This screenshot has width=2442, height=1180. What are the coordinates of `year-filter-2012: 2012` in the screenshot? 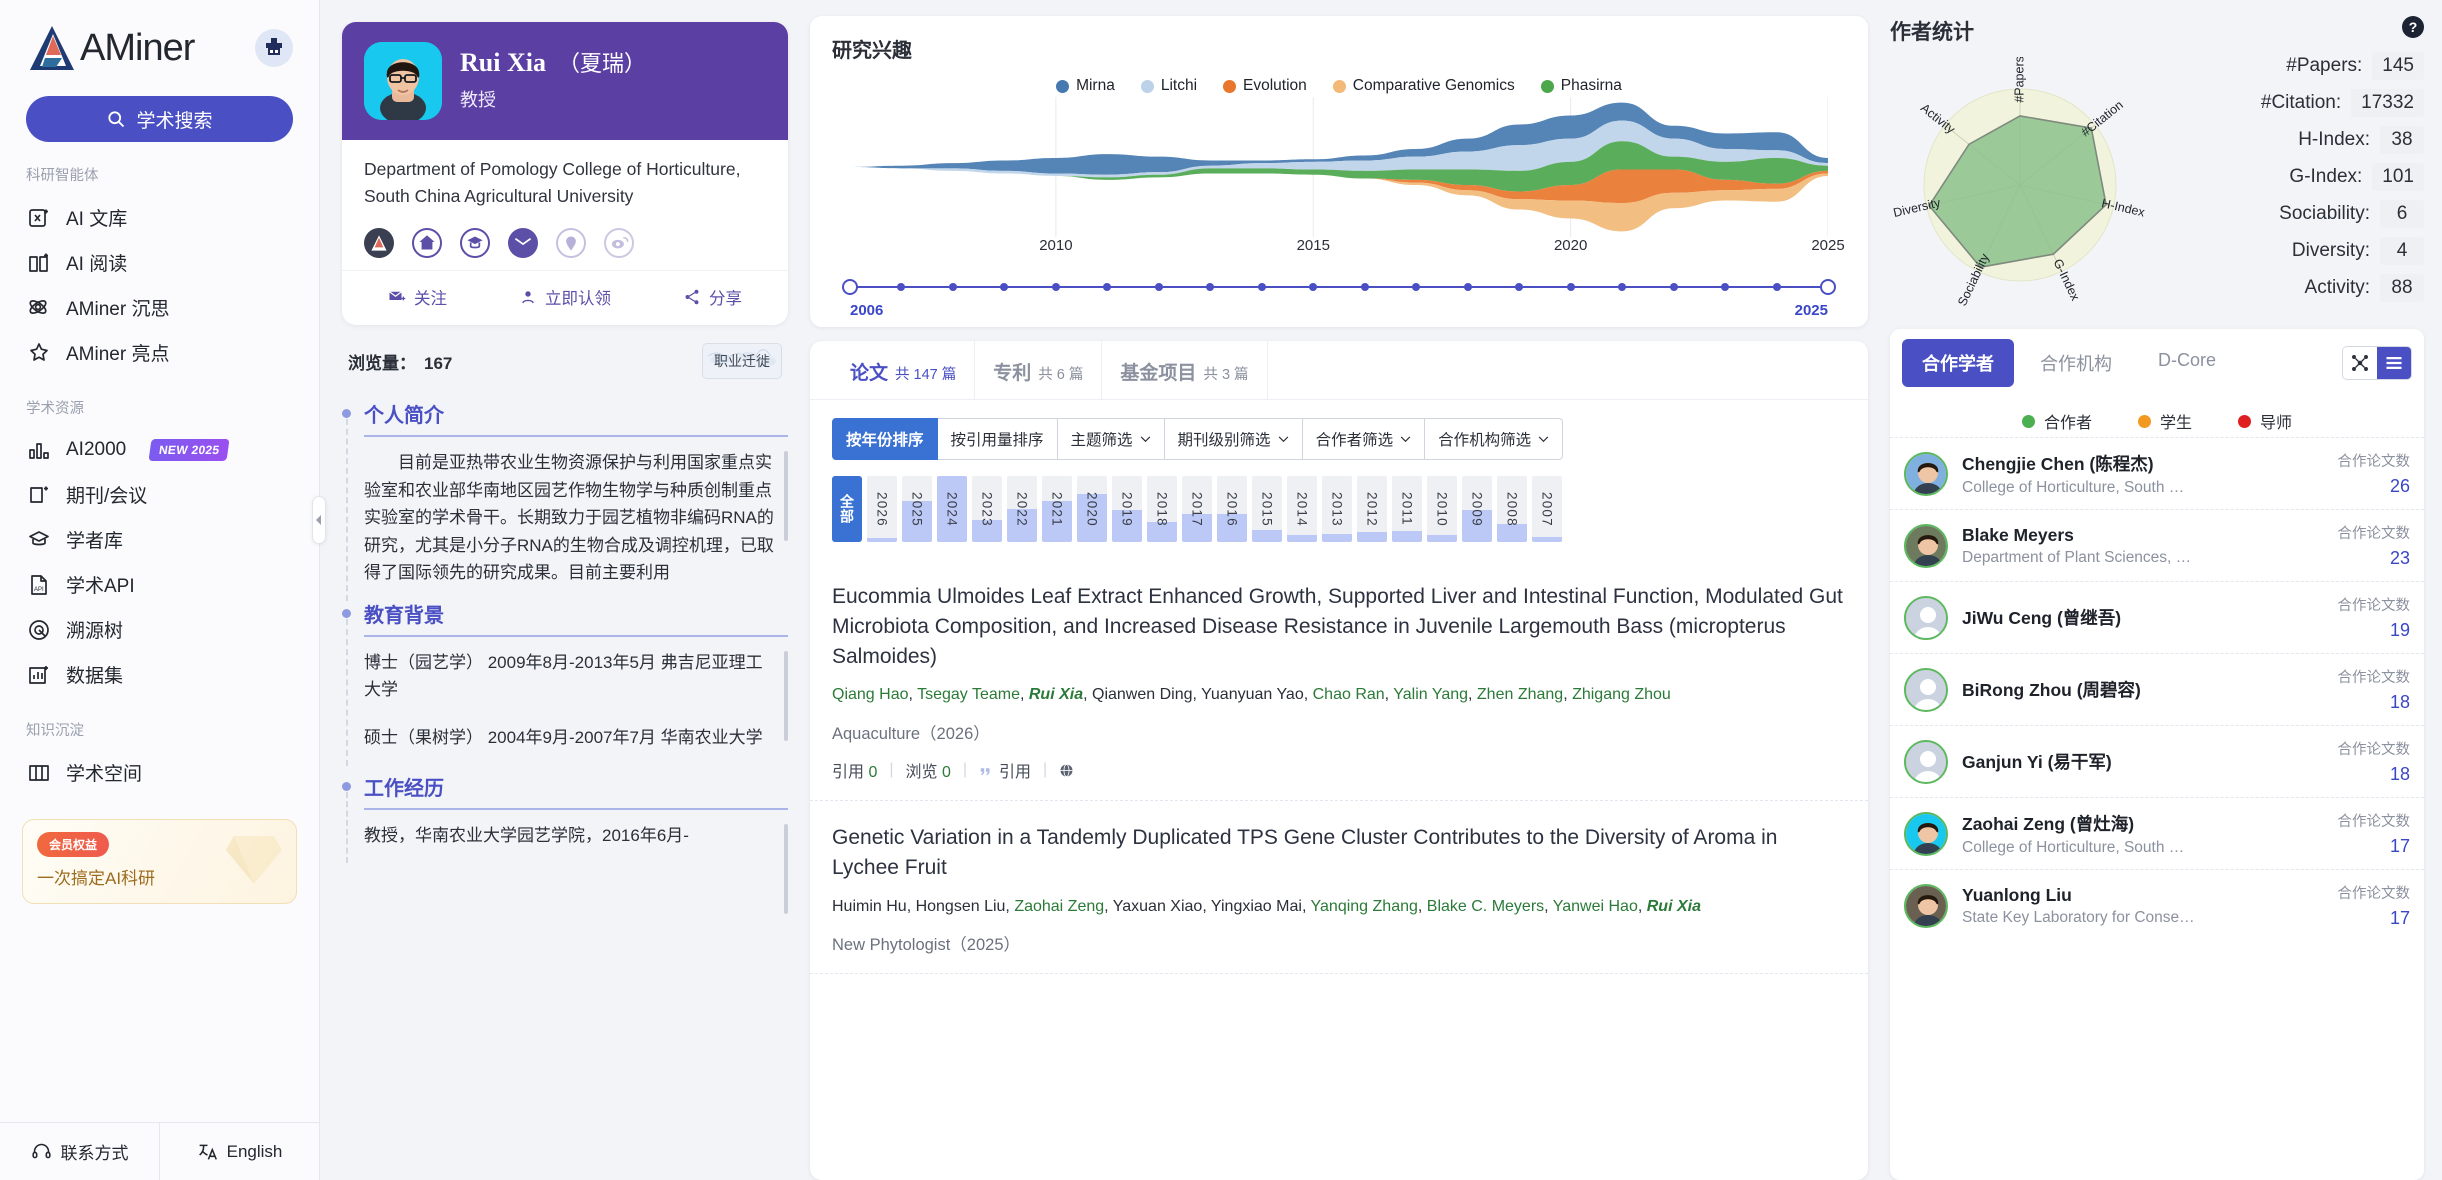 It's located at (1372, 509).